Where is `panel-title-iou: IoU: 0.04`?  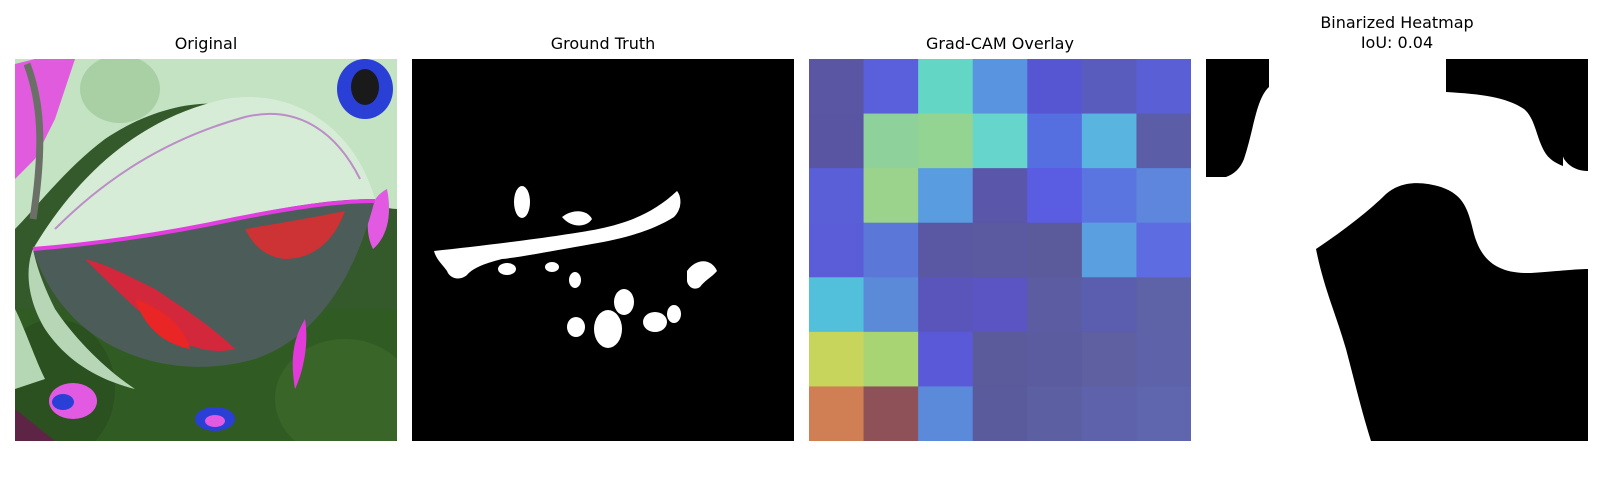 panel-title-iou: IoU: 0.04 is located at coordinates (1397, 42).